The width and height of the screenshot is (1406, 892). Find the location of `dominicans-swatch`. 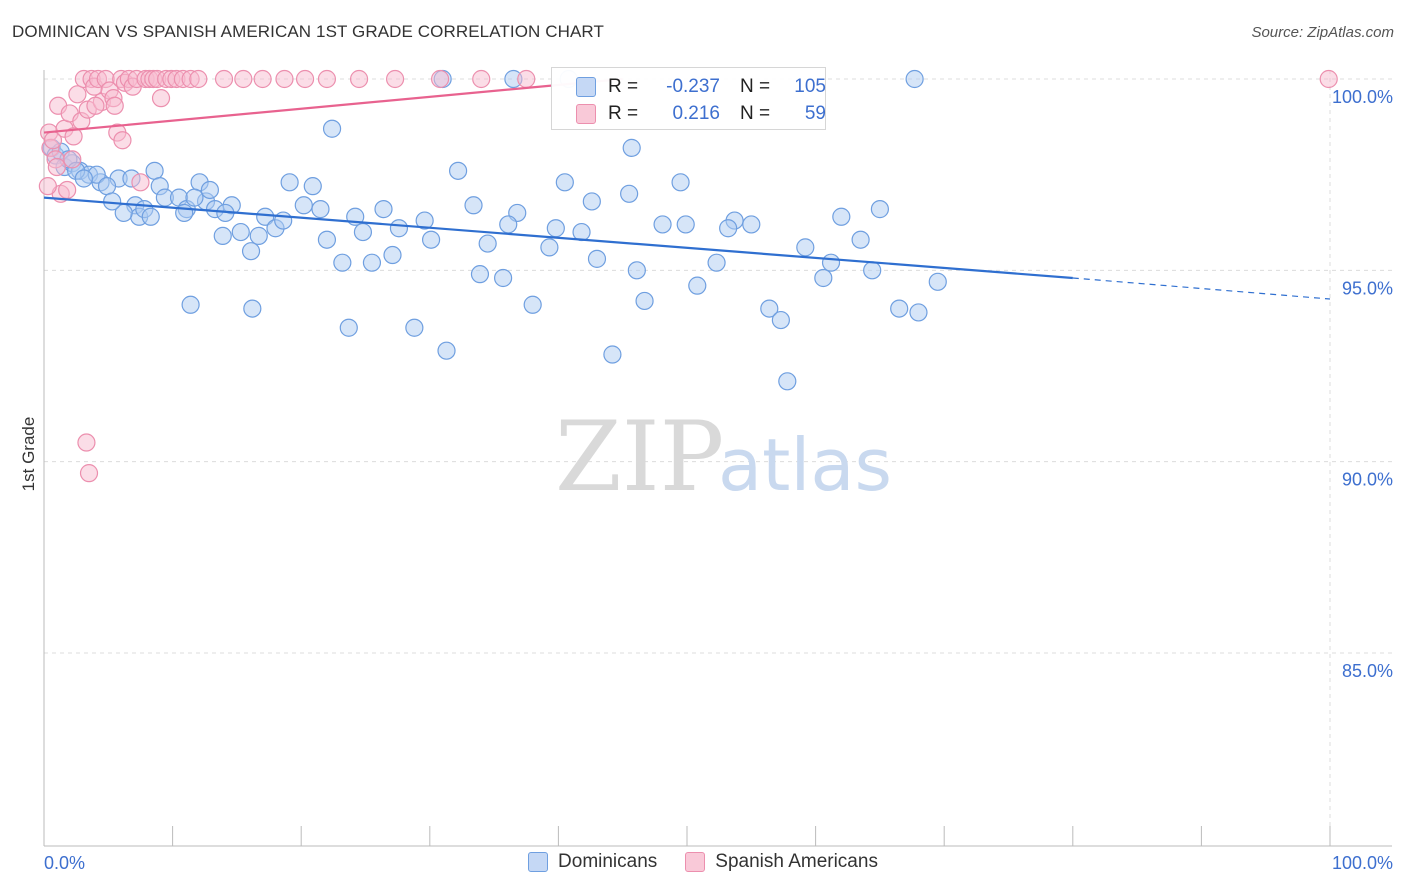

dominicans-swatch is located at coordinates (586, 87).